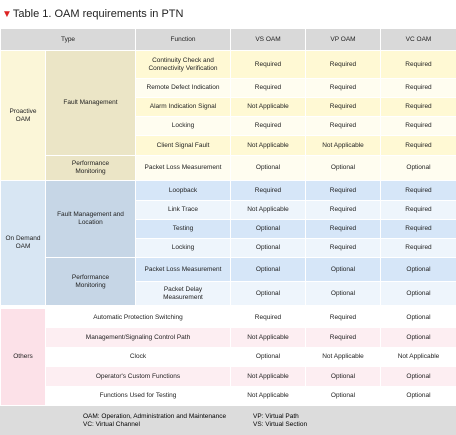 This screenshot has width=456, height=435. Describe the element at coordinates (138, 338) in the screenshot. I see `function-cell: Management/Signaling Control Path` at that location.